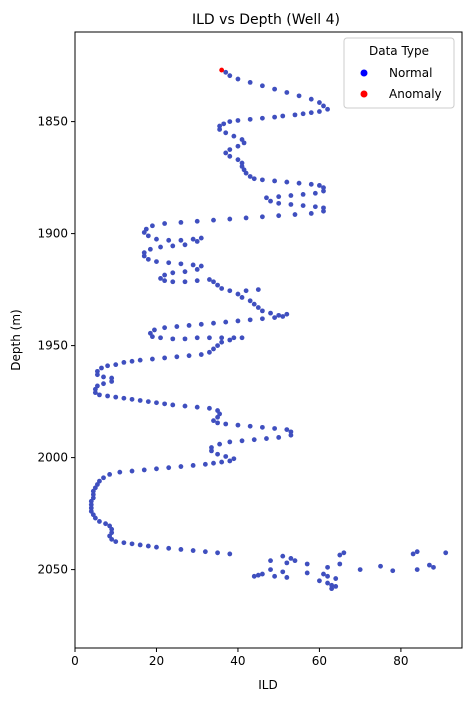 This screenshot has width=472, height=701. What do you see at coordinates (75, 661) in the screenshot?
I see `x-tick-label: 0` at bounding box center [75, 661].